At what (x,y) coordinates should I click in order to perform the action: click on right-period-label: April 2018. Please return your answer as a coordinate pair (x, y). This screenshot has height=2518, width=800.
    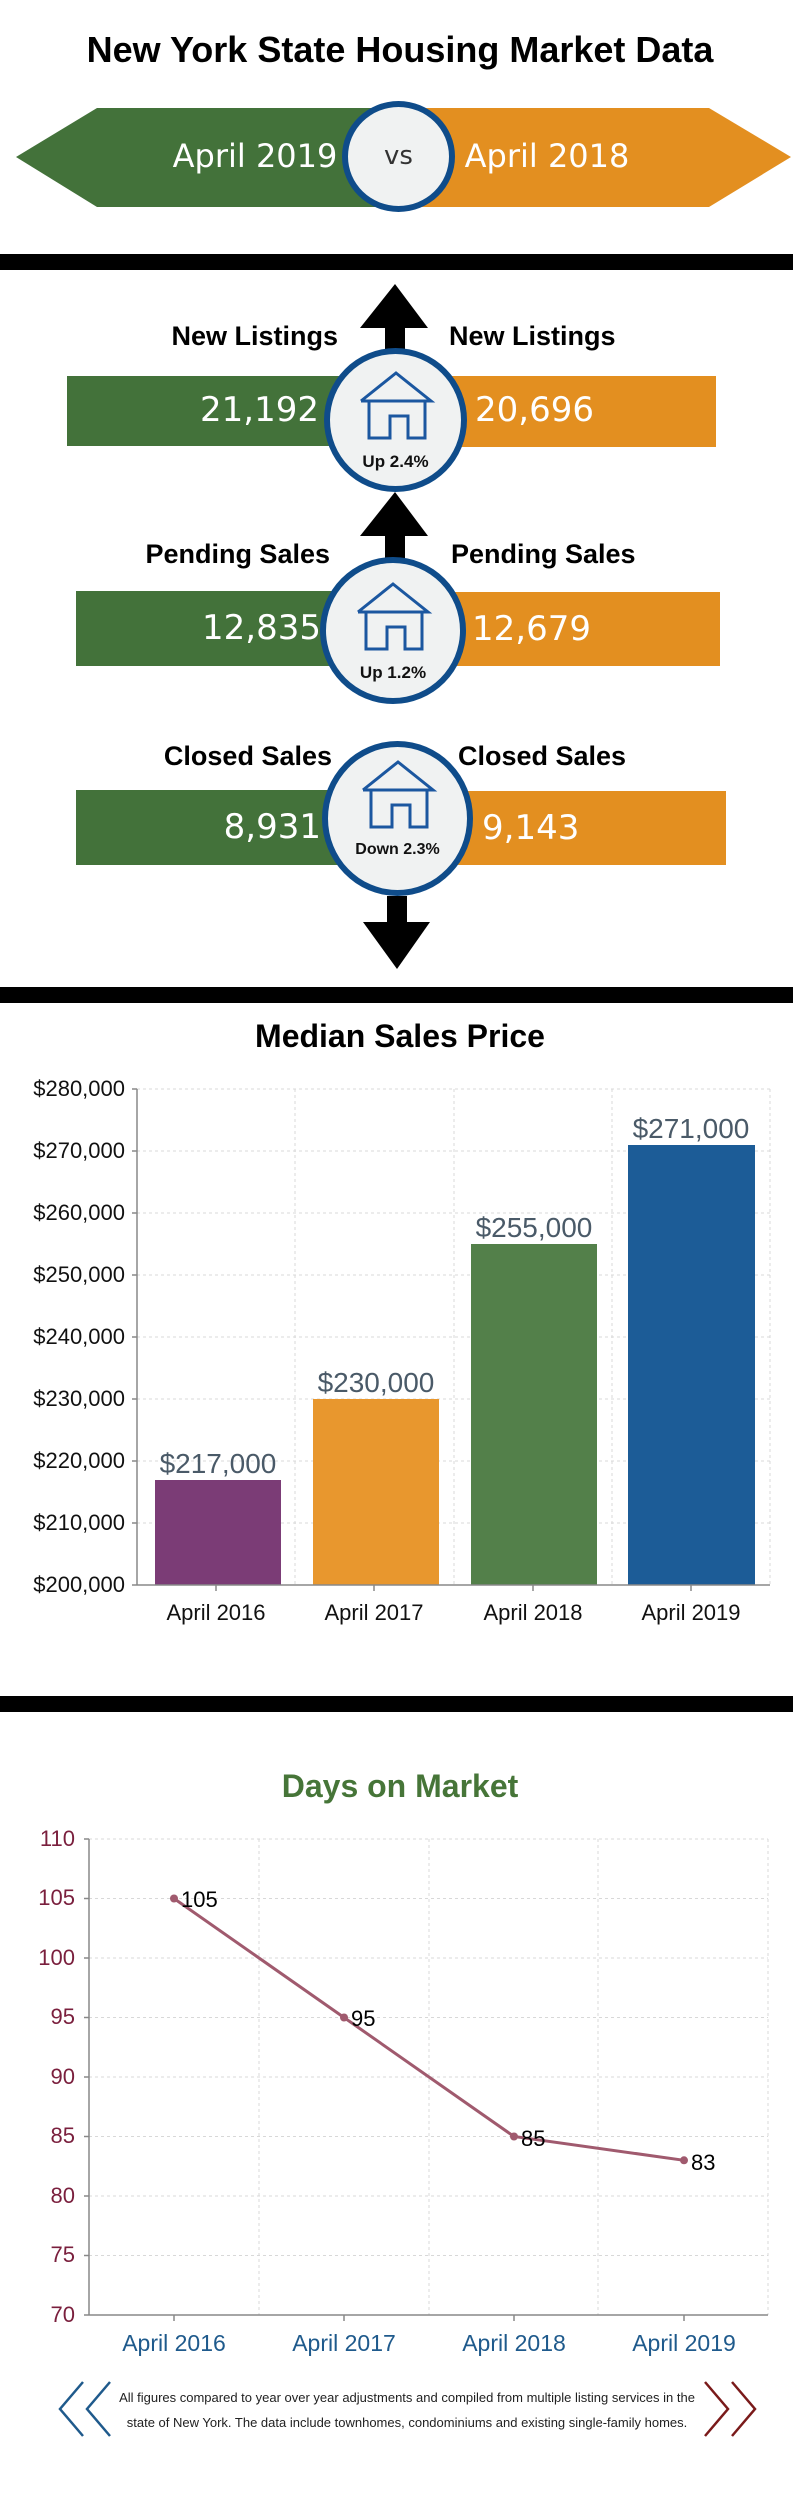
    Looking at the image, I should click on (547, 156).